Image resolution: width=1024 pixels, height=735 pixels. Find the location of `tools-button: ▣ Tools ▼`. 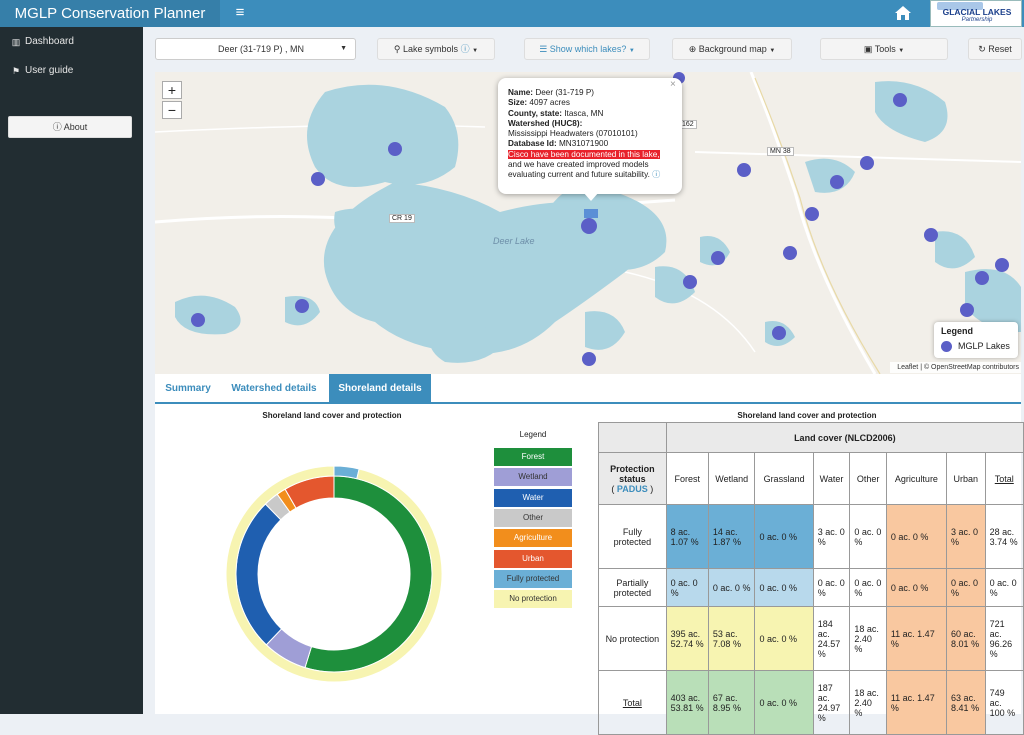

tools-button: ▣ Tools ▼ is located at coordinates (884, 49).